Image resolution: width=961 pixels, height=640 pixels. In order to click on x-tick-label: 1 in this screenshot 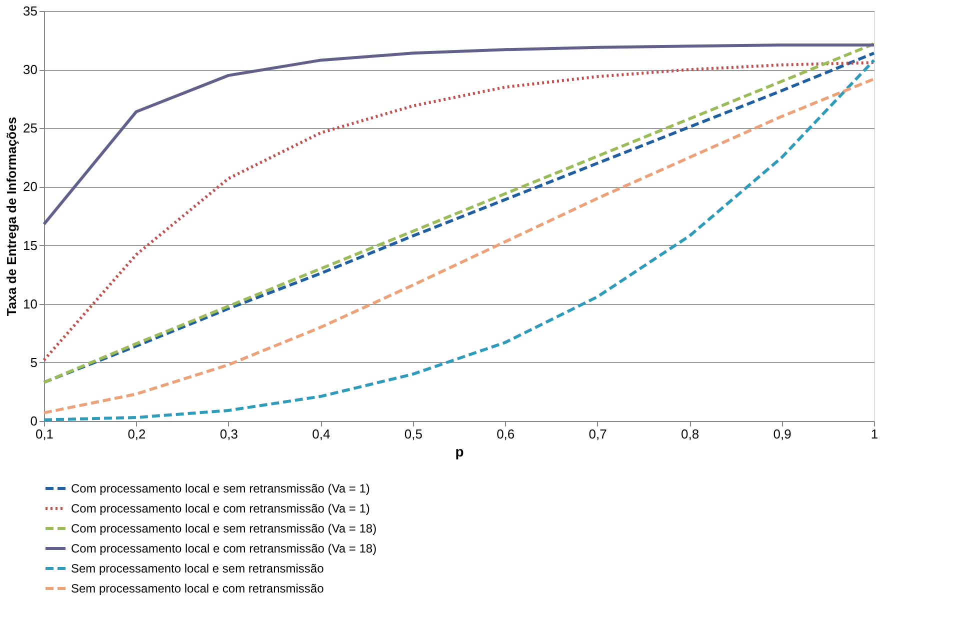, I will do `click(874, 434)`.